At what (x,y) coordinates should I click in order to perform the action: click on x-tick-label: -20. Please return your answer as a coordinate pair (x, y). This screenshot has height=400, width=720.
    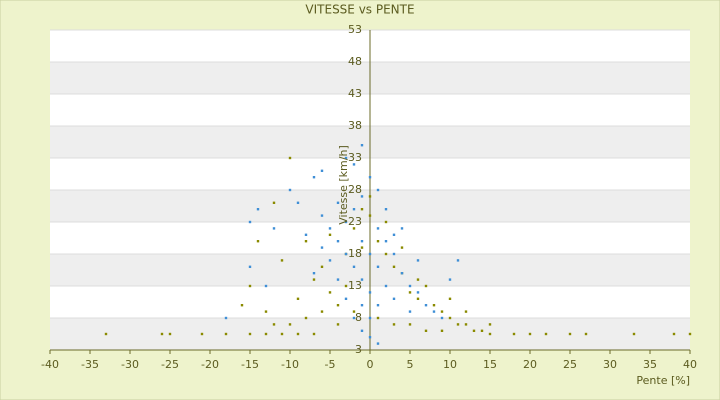
    Looking at the image, I should click on (210, 364).